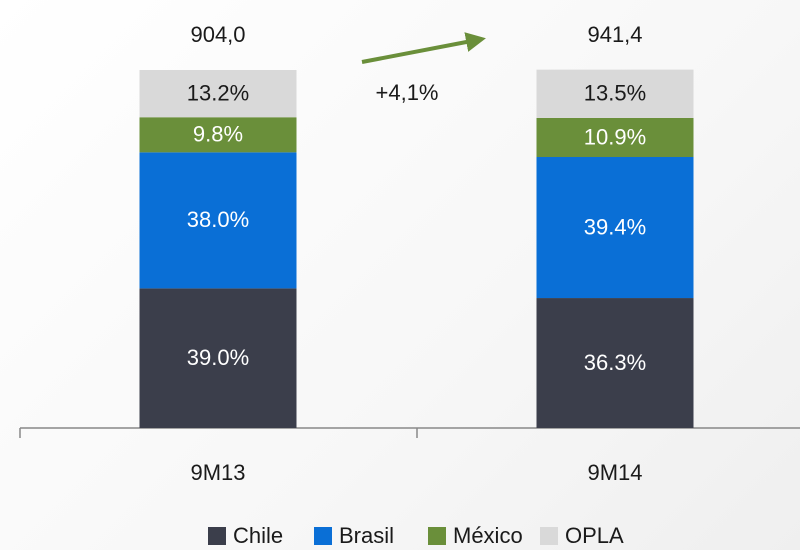 This screenshot has height=550, width=800. Describe the element at coordinates (407, 92) in the screenshot. I see `growth-annotation: +4,1%` at that location.